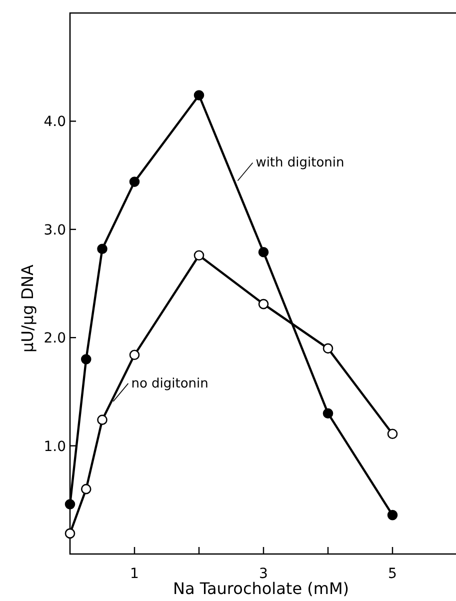 The width and height of the screenshot is (456, 601). I want to click on annotation: no digitonin, so click(169, 384).